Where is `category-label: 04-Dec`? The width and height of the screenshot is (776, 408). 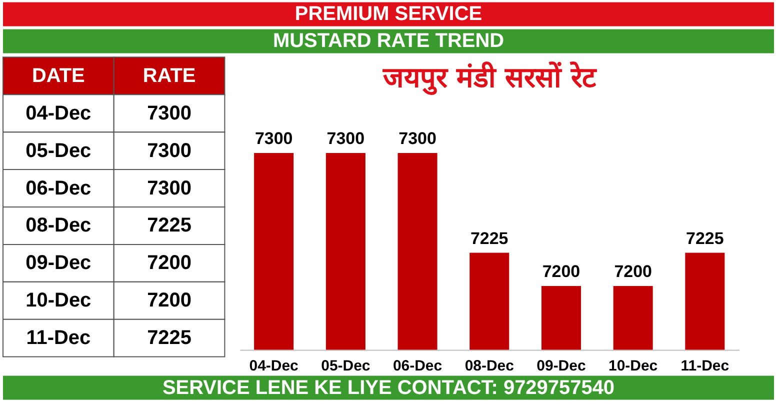
category-label: 04-Dec is located at coordinates (59, 113).